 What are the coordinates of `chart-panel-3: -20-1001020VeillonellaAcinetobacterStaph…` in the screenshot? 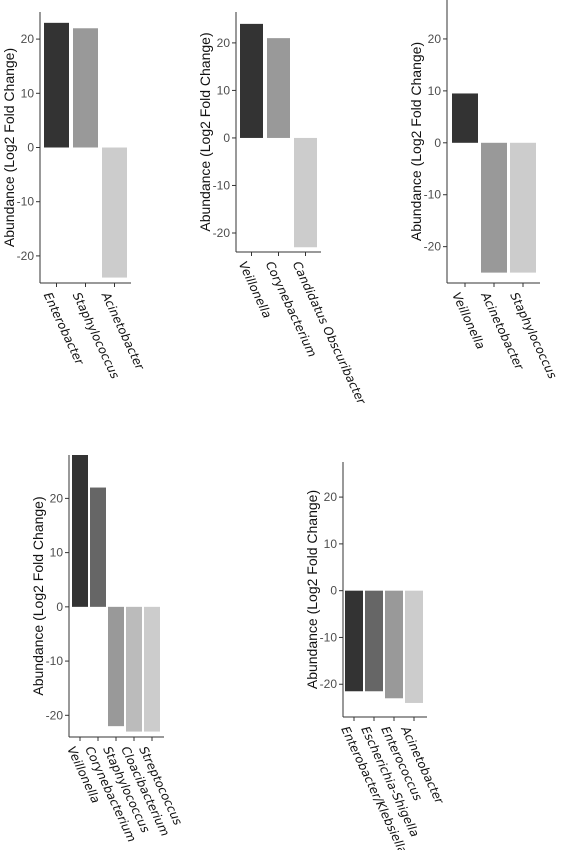 It's located at (484, 190).